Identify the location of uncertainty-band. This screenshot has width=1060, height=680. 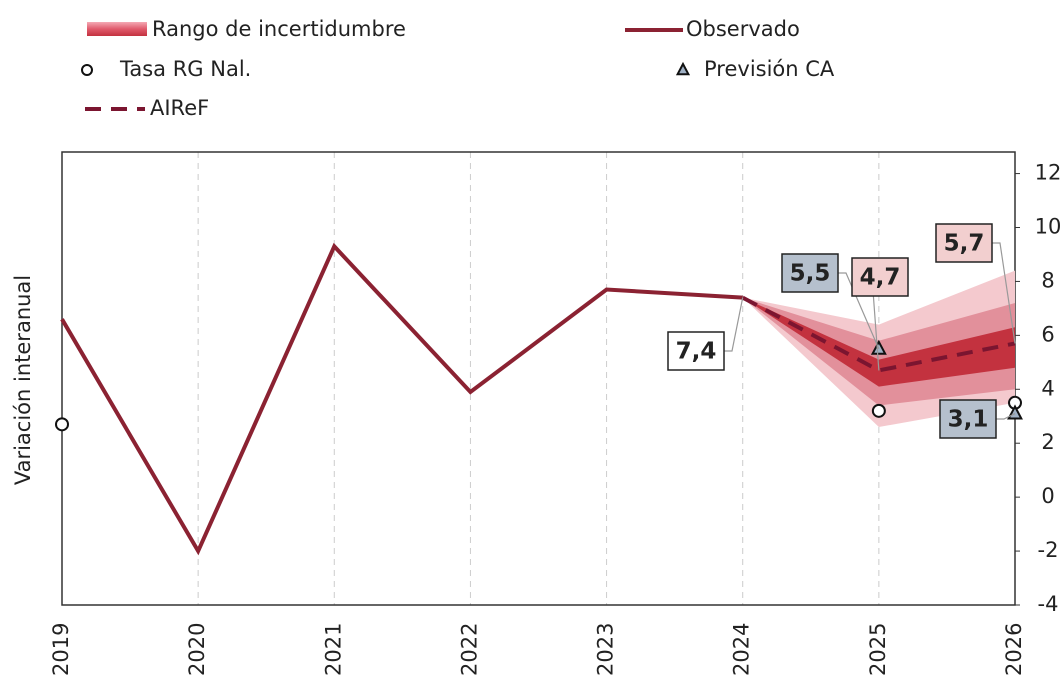
(878, 342).